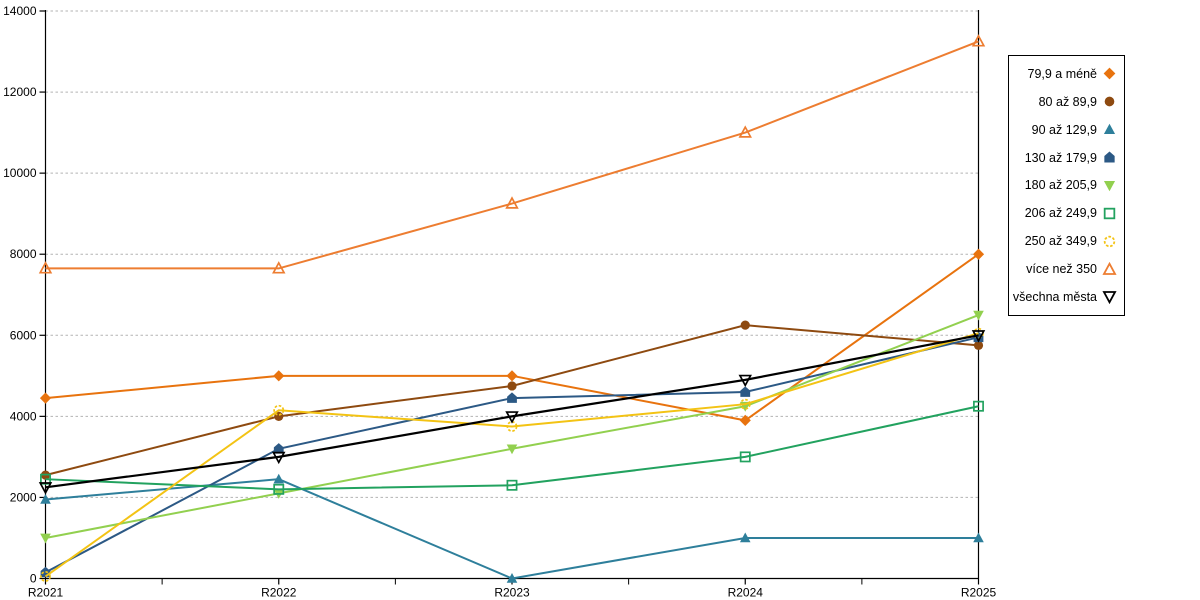 The height and width of the screenshot is (600, 1200). Describe the element at coordinates (1060, 157) in the screenshot. I see `legend-item-label: 130 až 179,9` at that location.